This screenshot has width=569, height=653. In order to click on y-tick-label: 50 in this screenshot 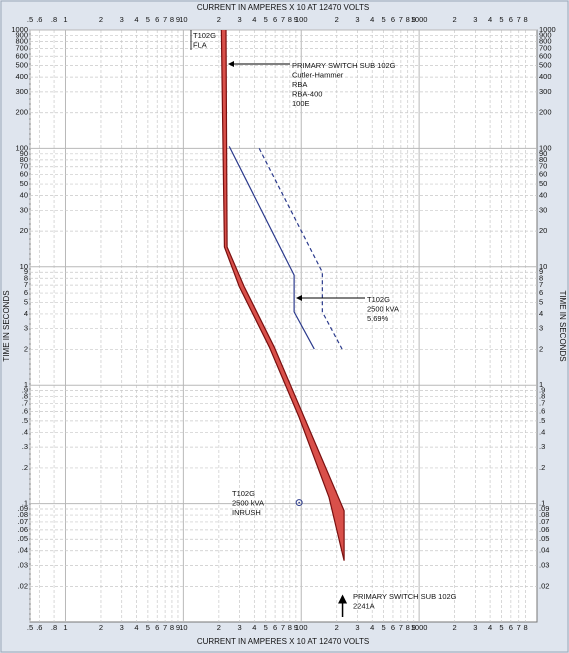, I will do `click(24, 183)`.